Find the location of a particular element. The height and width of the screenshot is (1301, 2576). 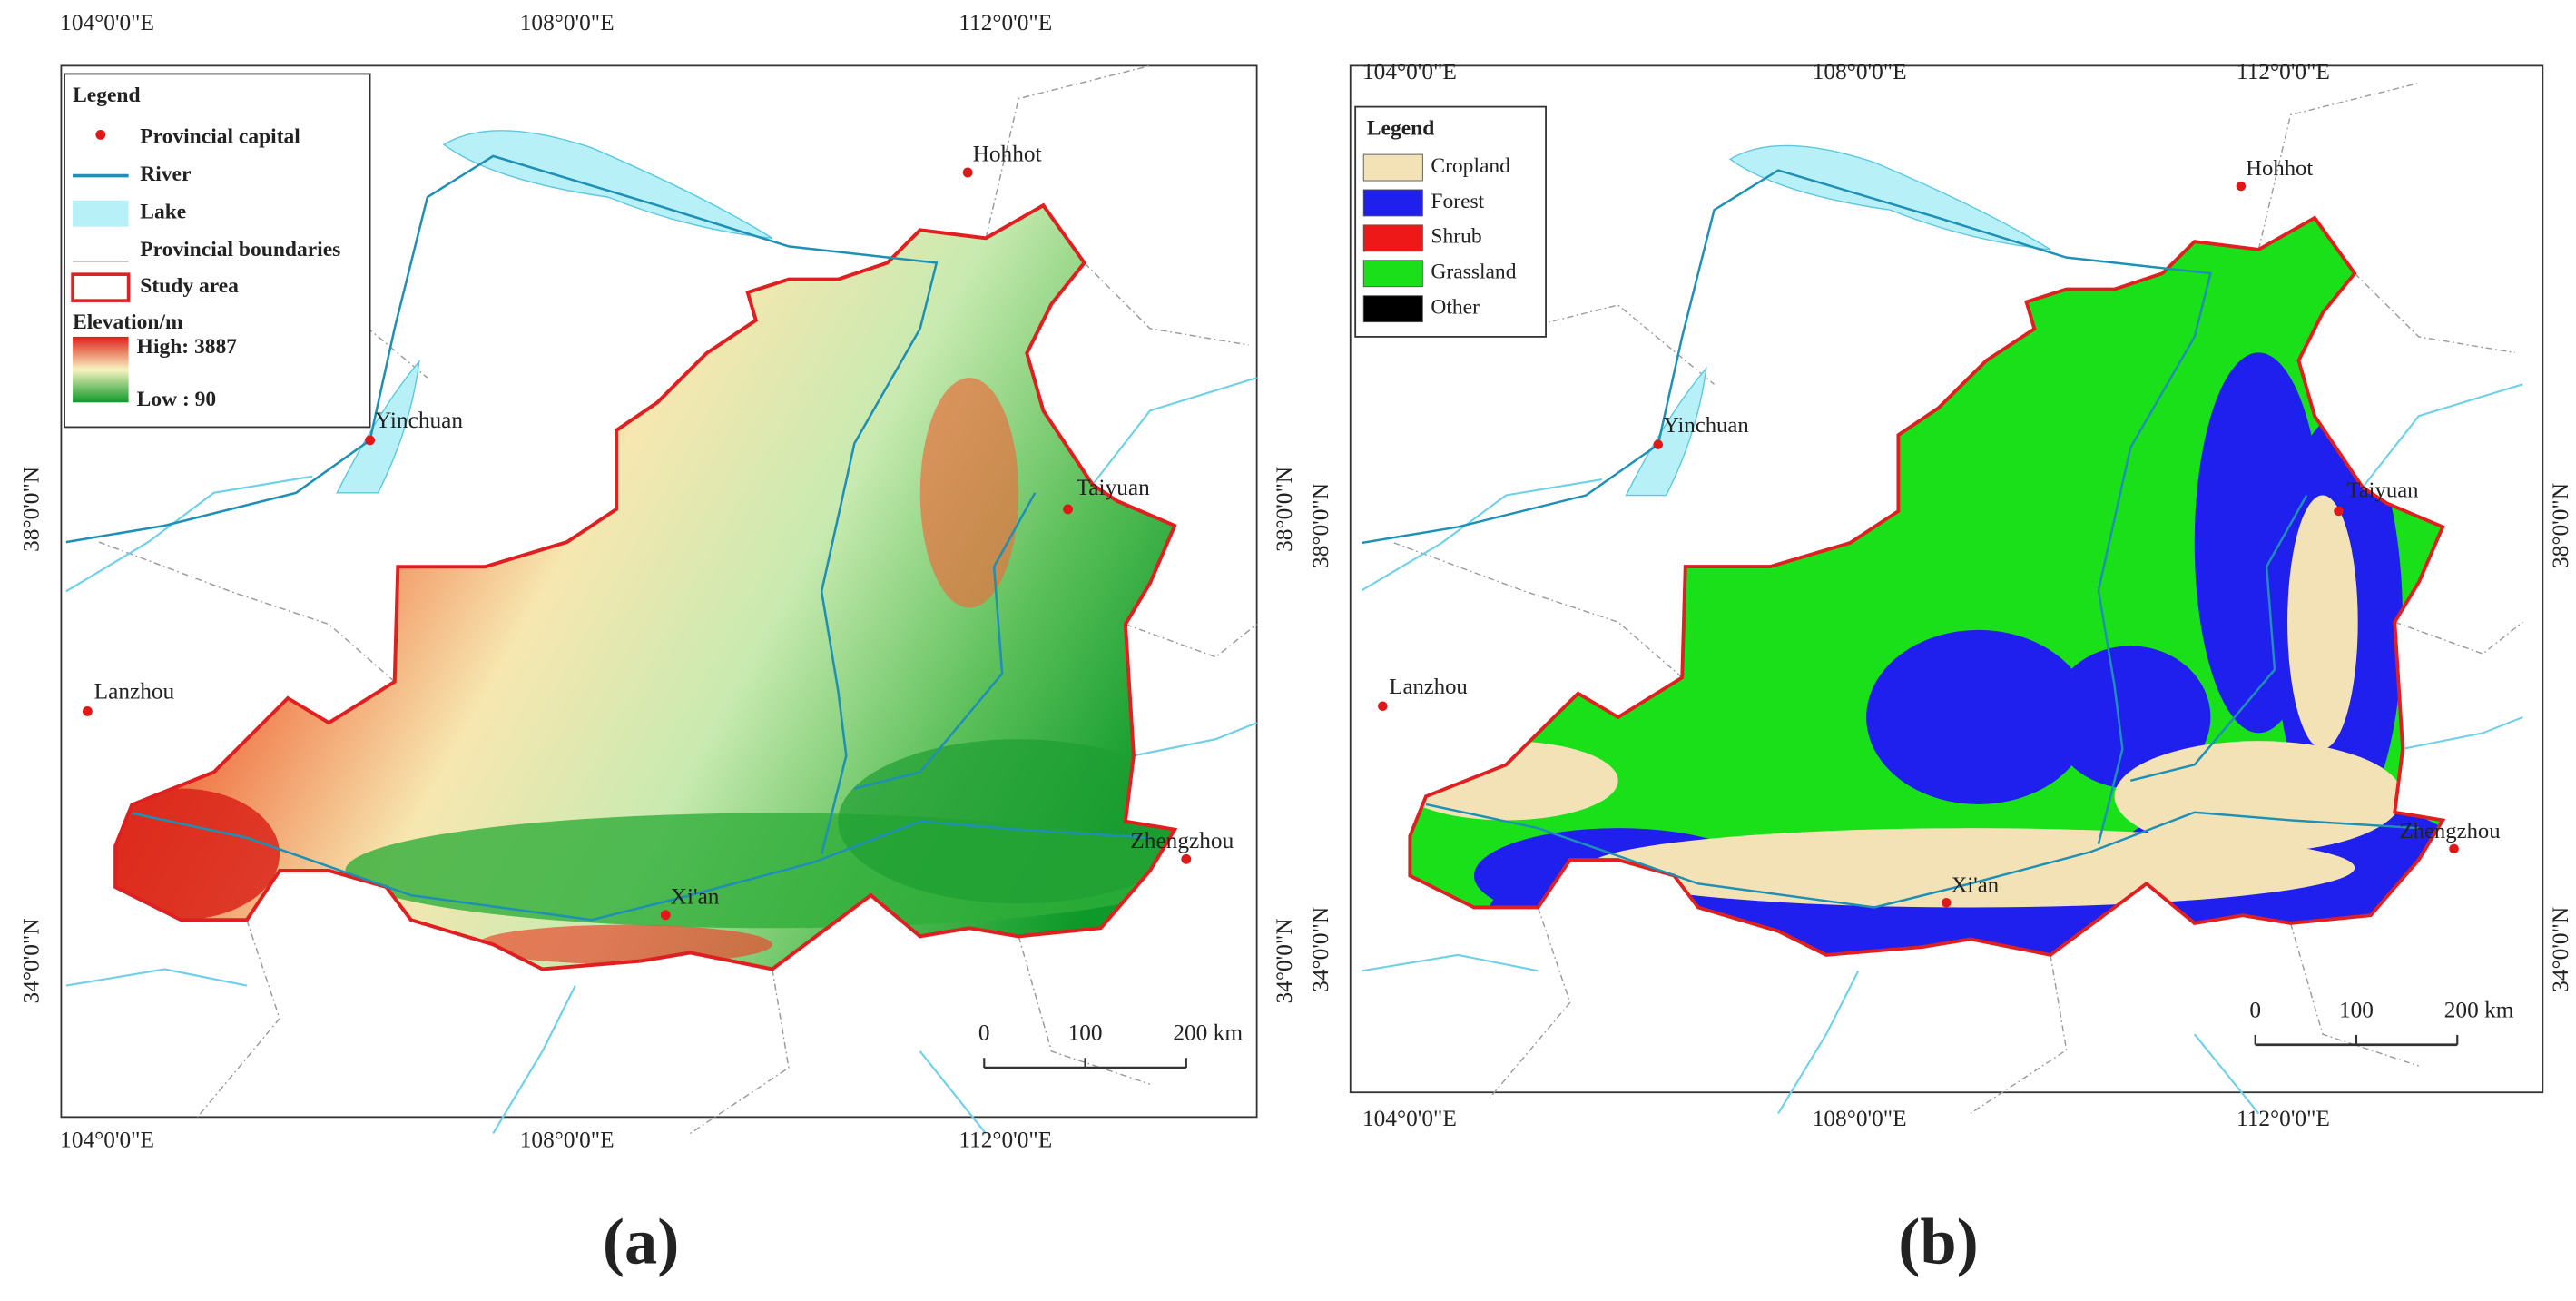

legend-label: Provincial capital is located at coordinates (220, 136).